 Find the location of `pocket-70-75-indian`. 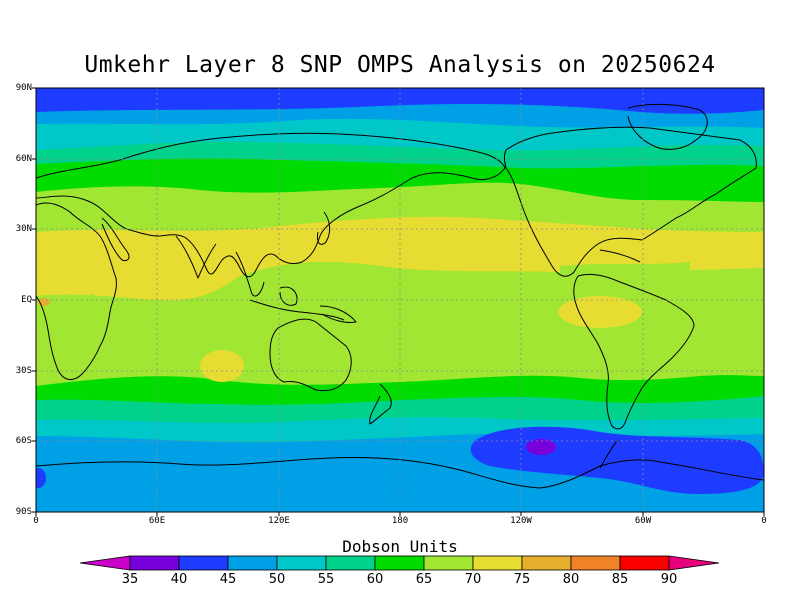

pocket-70-75-indian is located at coordinates (222, 366).